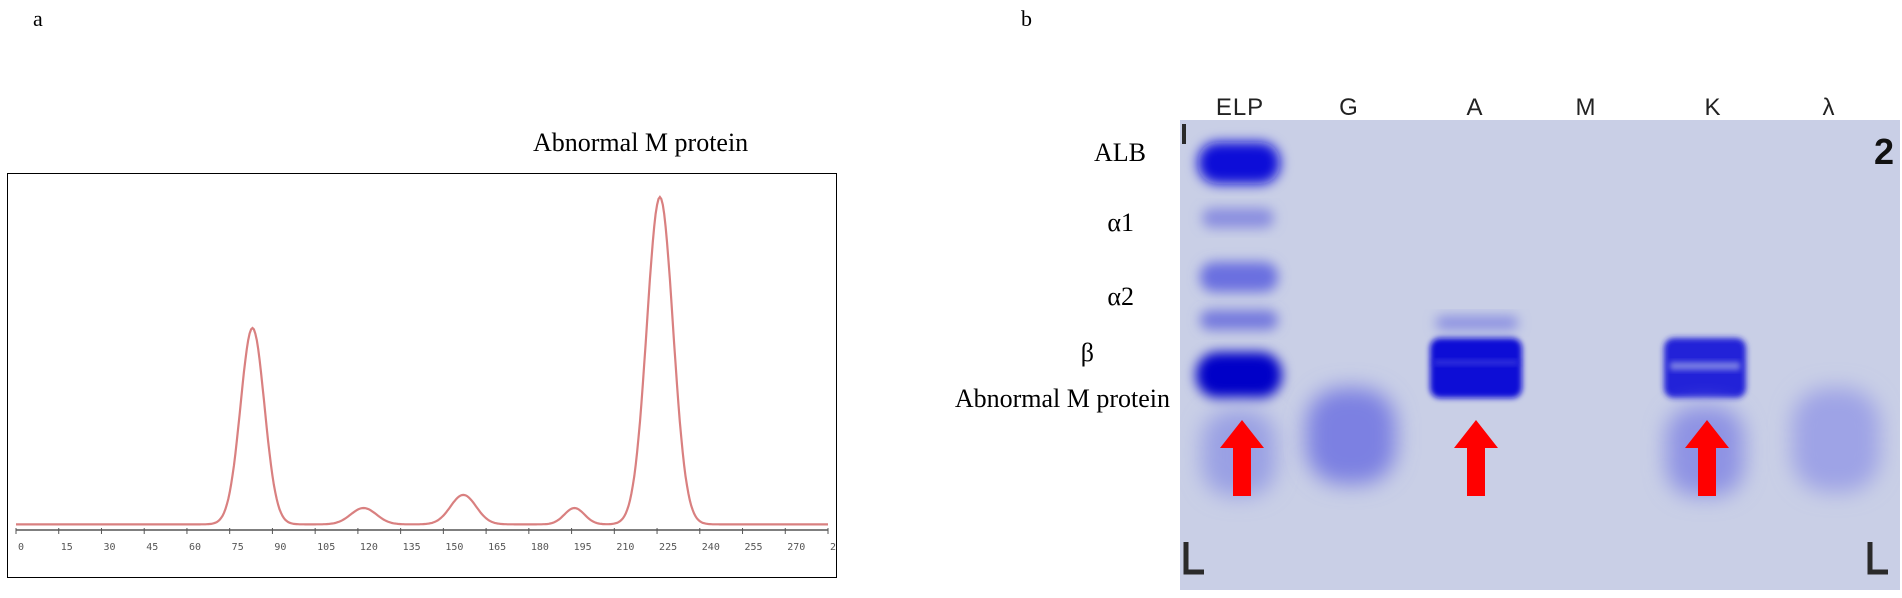 The height and width of the screenshot is (598, 1902). What do you see at coordinates (21, 547) in the screenshot?
I see `x-tick-label: 0` at bounding box center [21, 547].